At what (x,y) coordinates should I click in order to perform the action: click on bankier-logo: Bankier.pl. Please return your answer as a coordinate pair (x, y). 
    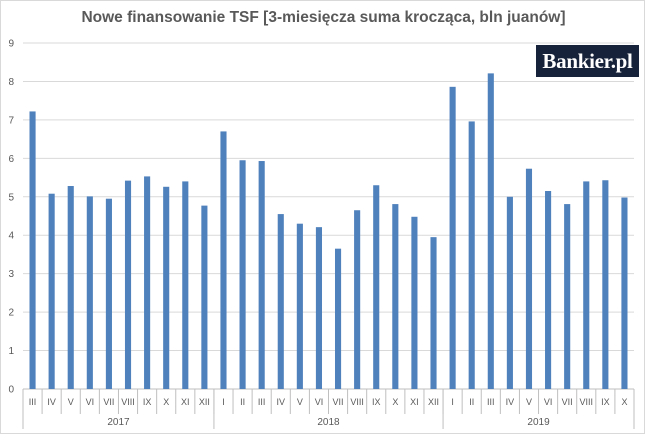
    Looking at the image, I should click on (587, 61).